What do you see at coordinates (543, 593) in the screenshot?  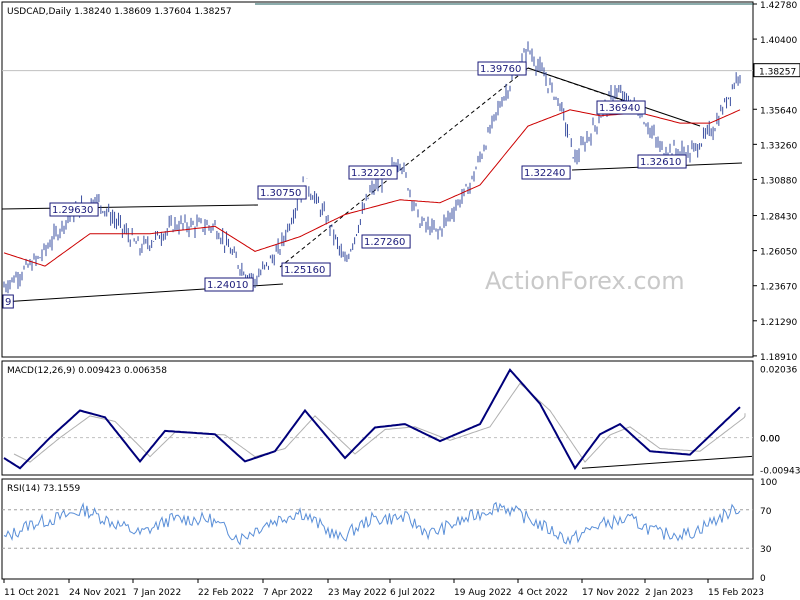 I see `x-tick-label: 4 Oct 2022` at bounding box center [543, 593].